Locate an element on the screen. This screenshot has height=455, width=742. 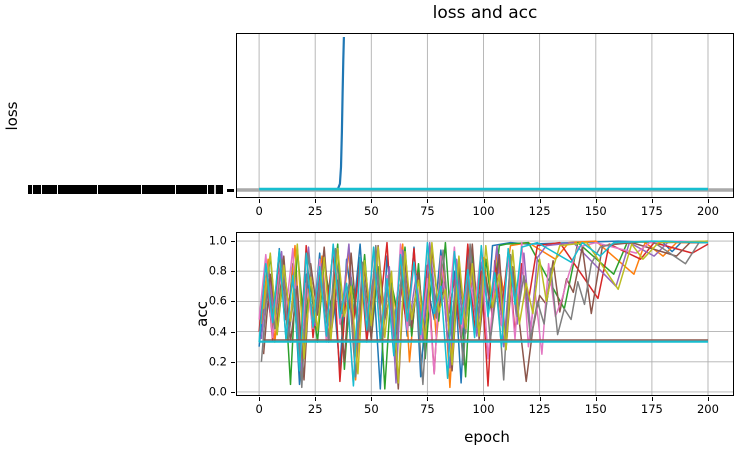
acc-ytick-label: 0.4 is located at coordinates (217, 331).